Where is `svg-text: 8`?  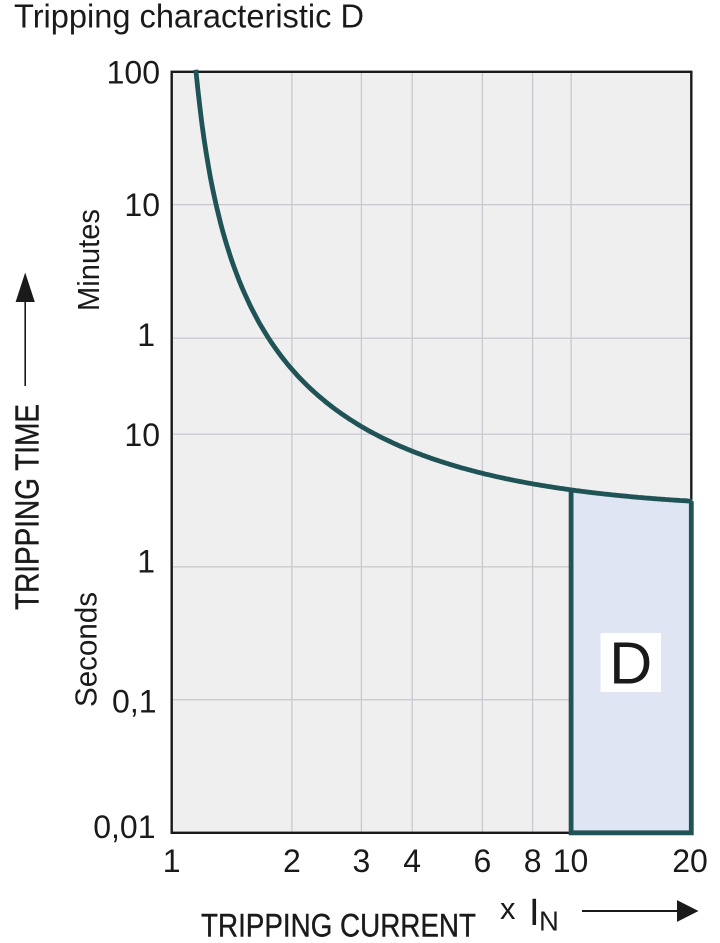 svg-text: 8 is located at coordinates (533, 861).